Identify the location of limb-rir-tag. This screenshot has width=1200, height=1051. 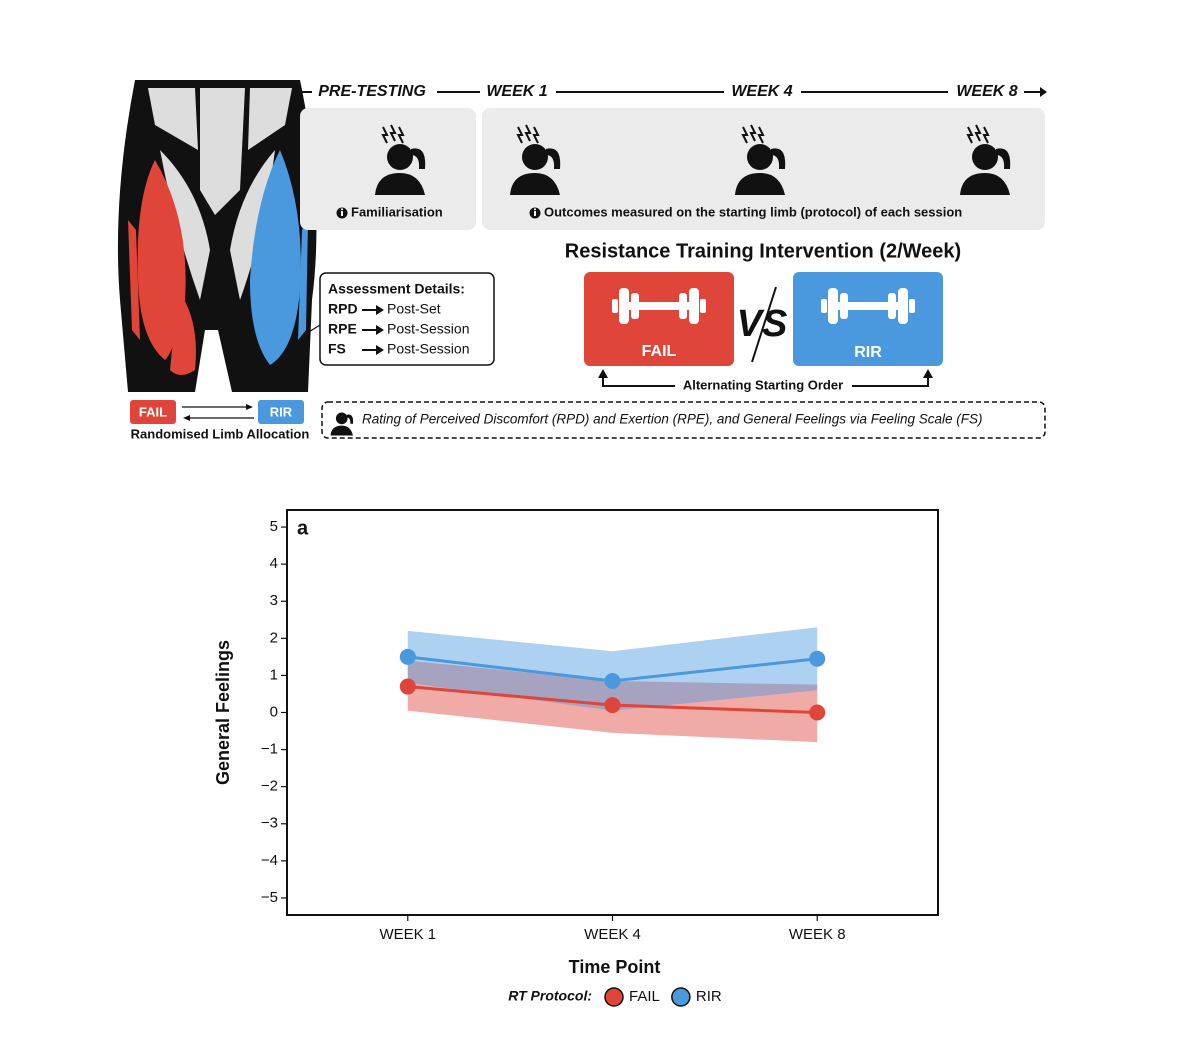
(281, 412).